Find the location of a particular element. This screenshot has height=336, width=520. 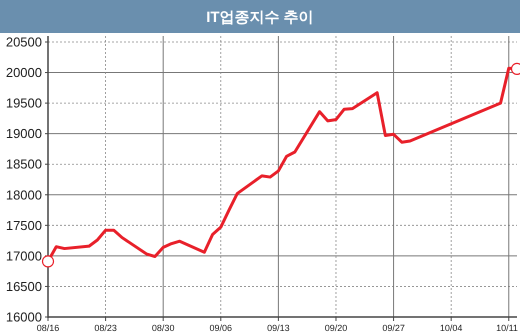

y-tick-label: 18000 is located at coordinates (24, 194).